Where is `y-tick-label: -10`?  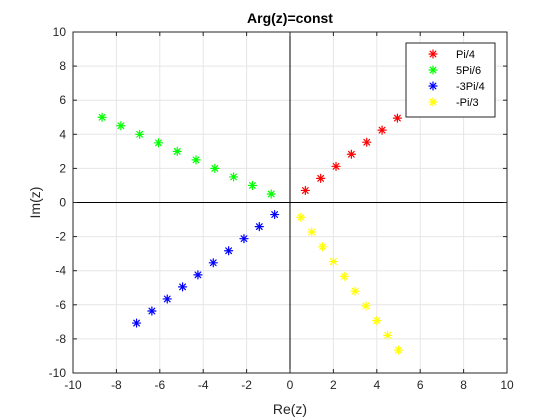 y-tick-label: -10 is located at coordinates (58, 373).